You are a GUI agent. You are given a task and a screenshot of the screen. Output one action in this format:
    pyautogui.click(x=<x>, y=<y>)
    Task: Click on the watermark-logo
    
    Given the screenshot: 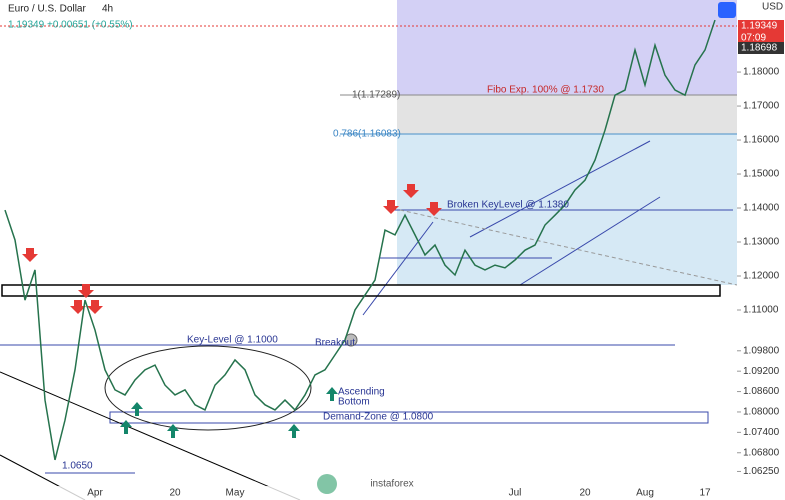 What is the action you would take?
    pyautogui.click(x=327, y=484)
    